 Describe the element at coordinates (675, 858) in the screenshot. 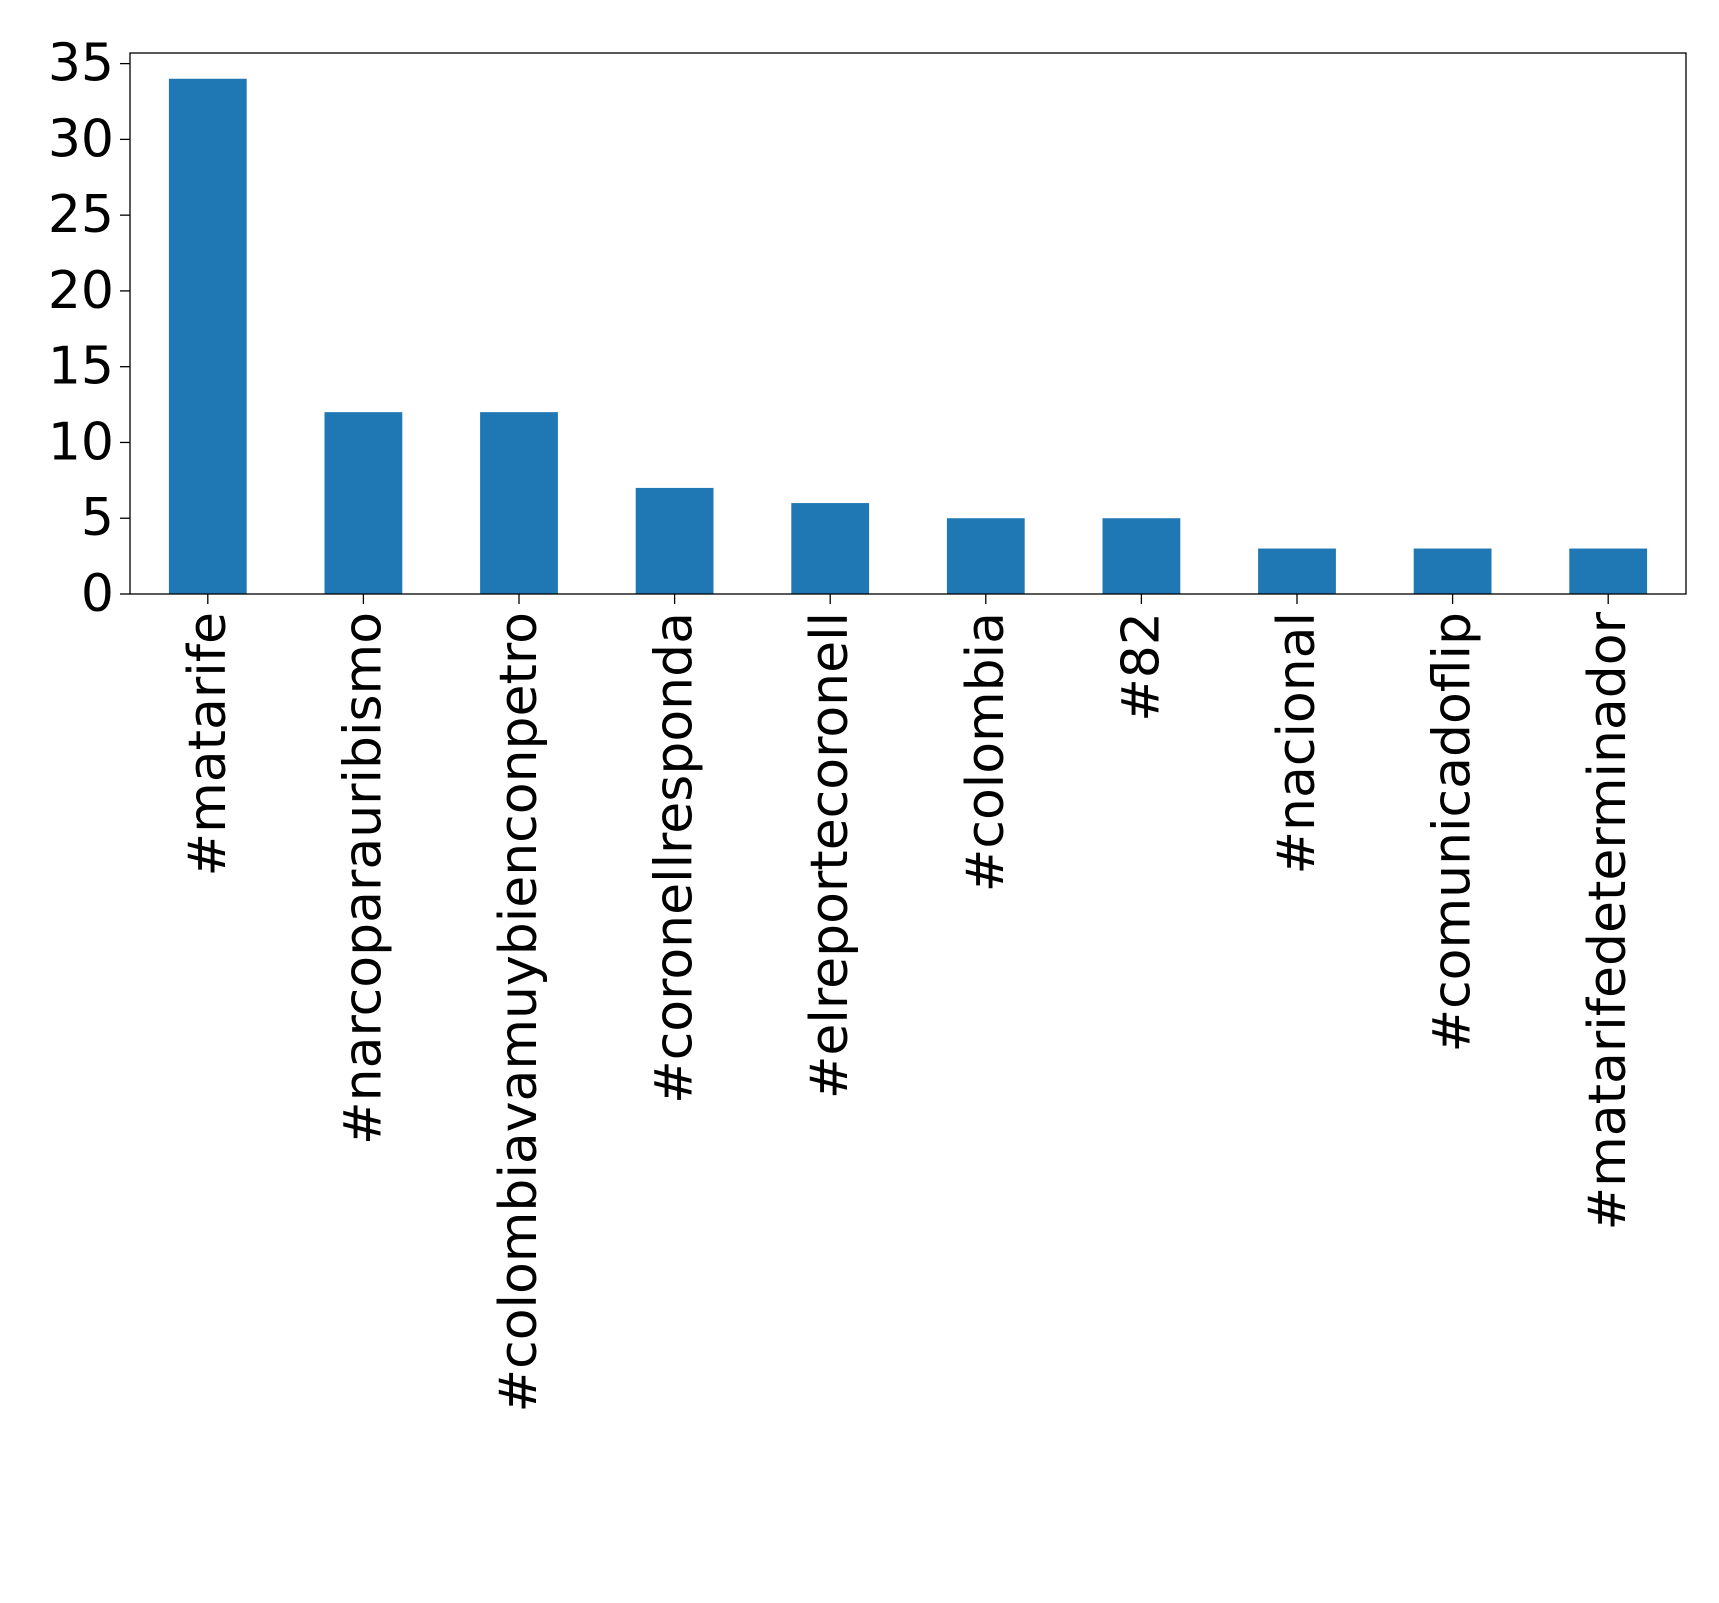

I see `x-tick-label: #coronellresponda` at that location.